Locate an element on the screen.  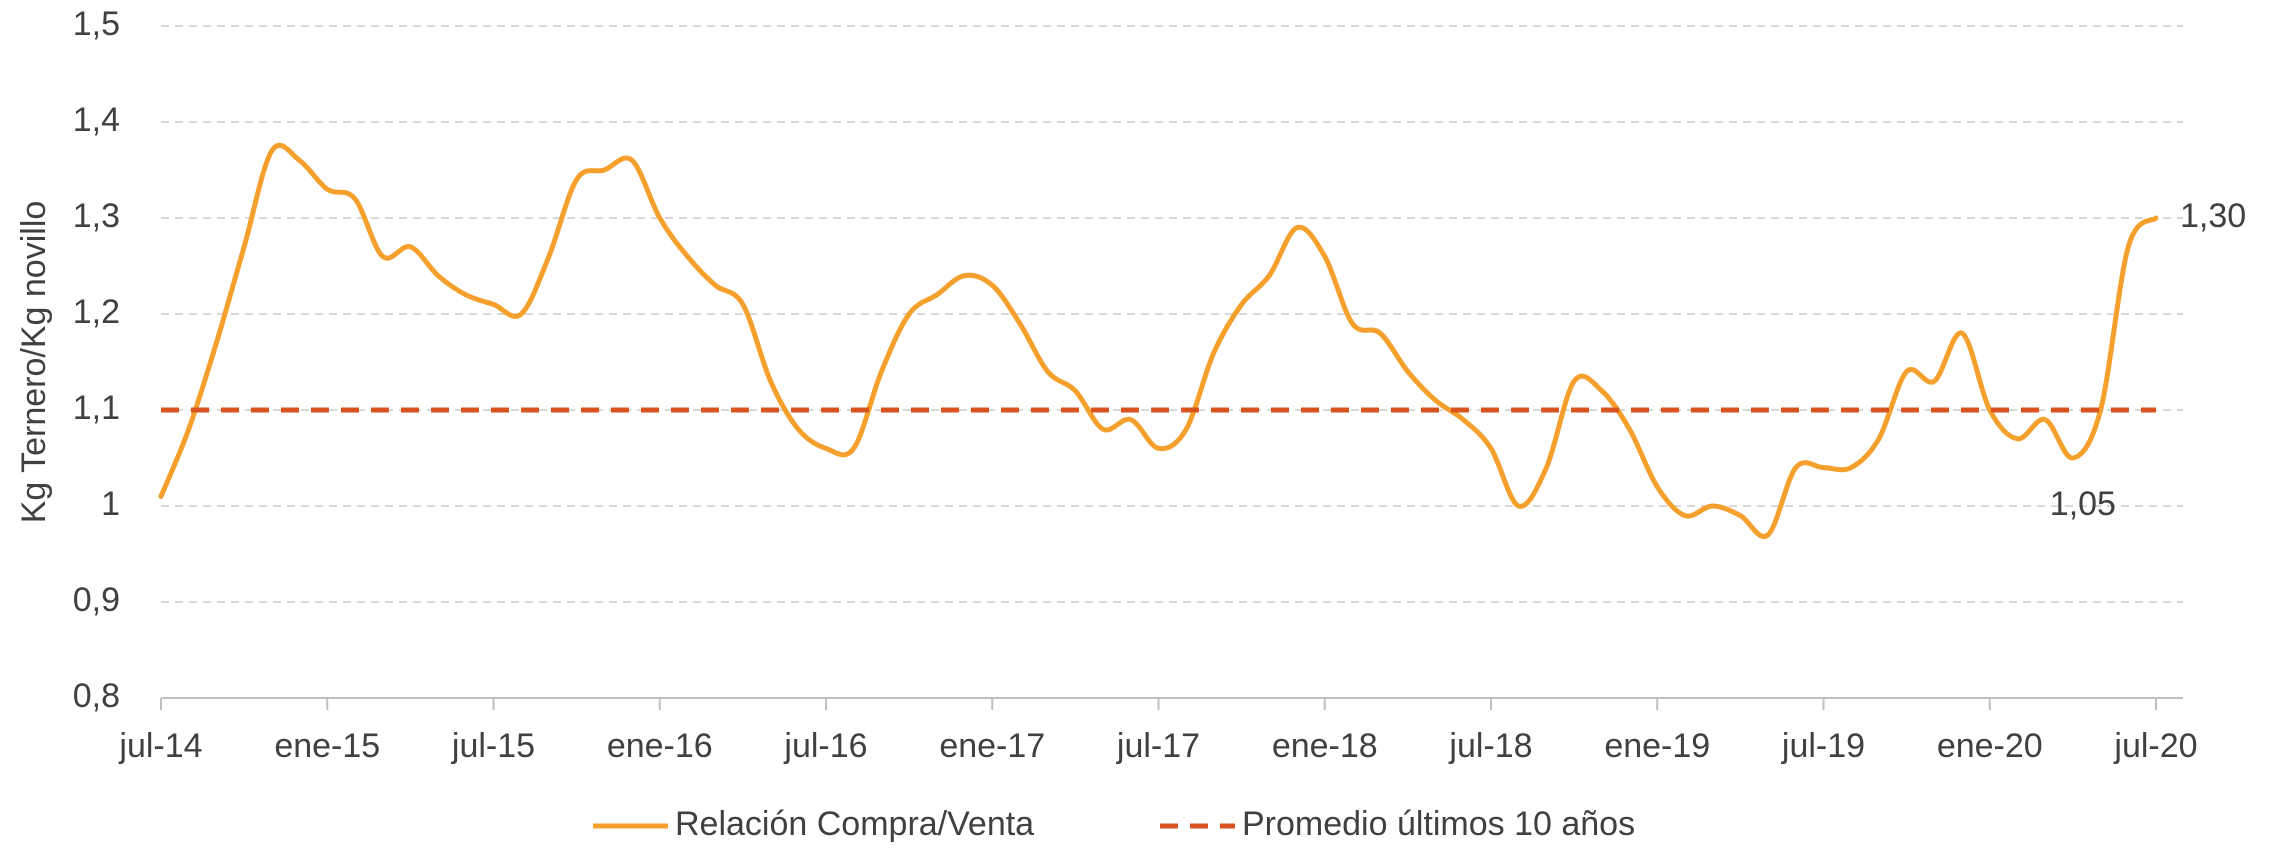
data-label: 1,05 is located at coordinates (2083, 504).